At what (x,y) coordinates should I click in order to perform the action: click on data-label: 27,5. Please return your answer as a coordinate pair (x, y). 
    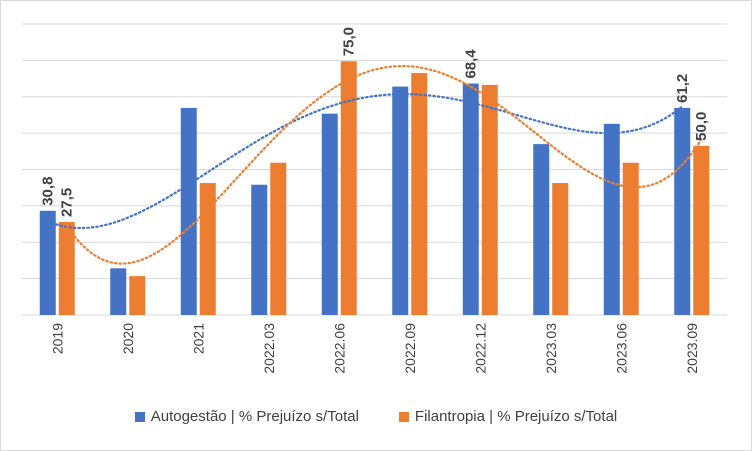
    Looking at the image, I should click on (67, 202).